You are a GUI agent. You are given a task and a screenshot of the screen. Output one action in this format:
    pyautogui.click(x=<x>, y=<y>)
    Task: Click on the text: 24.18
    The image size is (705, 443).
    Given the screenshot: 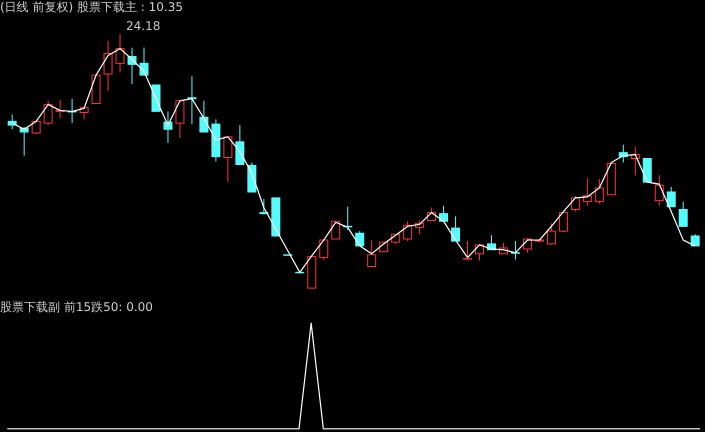 What is the action you would take?
    pyautogui.click(x=143, y=25)
    